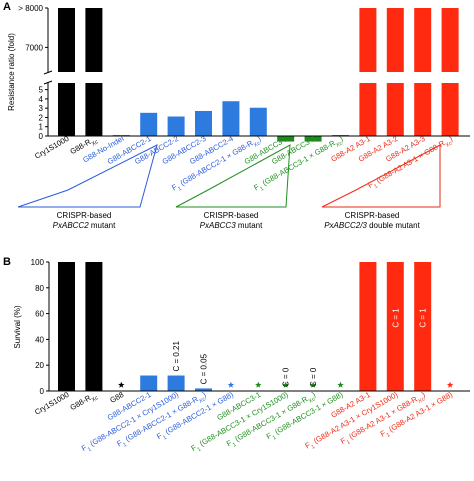  What do you see at coordinates (11, 72) in the screenshot?
I see `y-axis-title-a: Resistance ratio (fold)` at bounding box center [11, 72].